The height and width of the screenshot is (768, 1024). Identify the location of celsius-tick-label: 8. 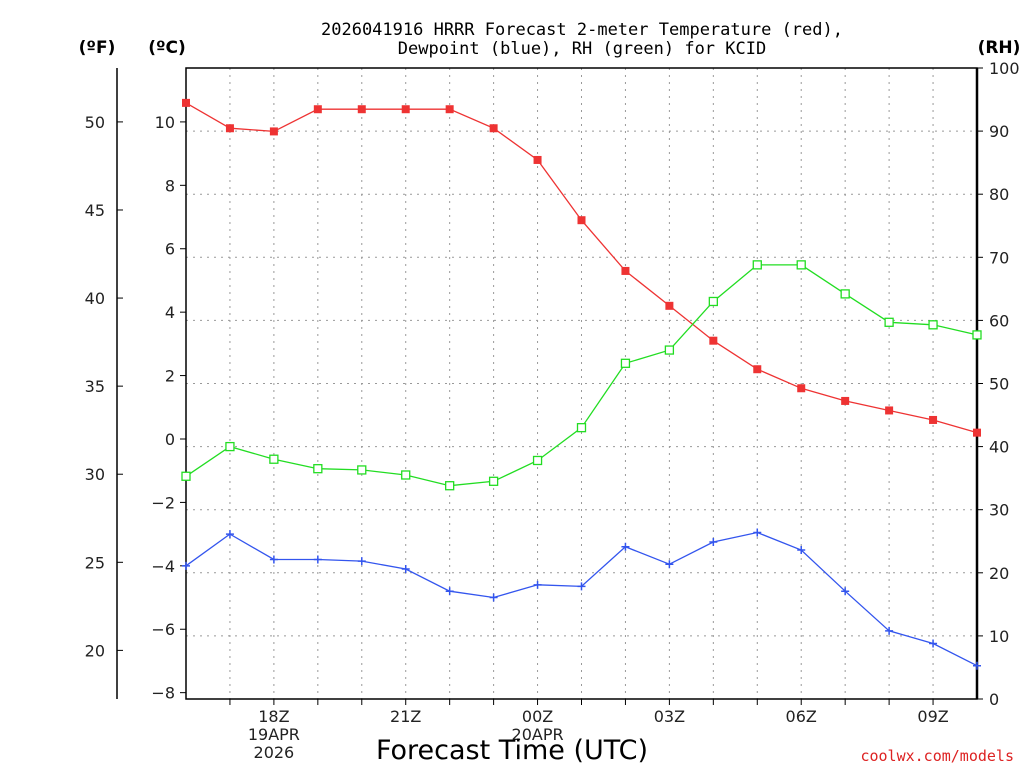
(170, 185).